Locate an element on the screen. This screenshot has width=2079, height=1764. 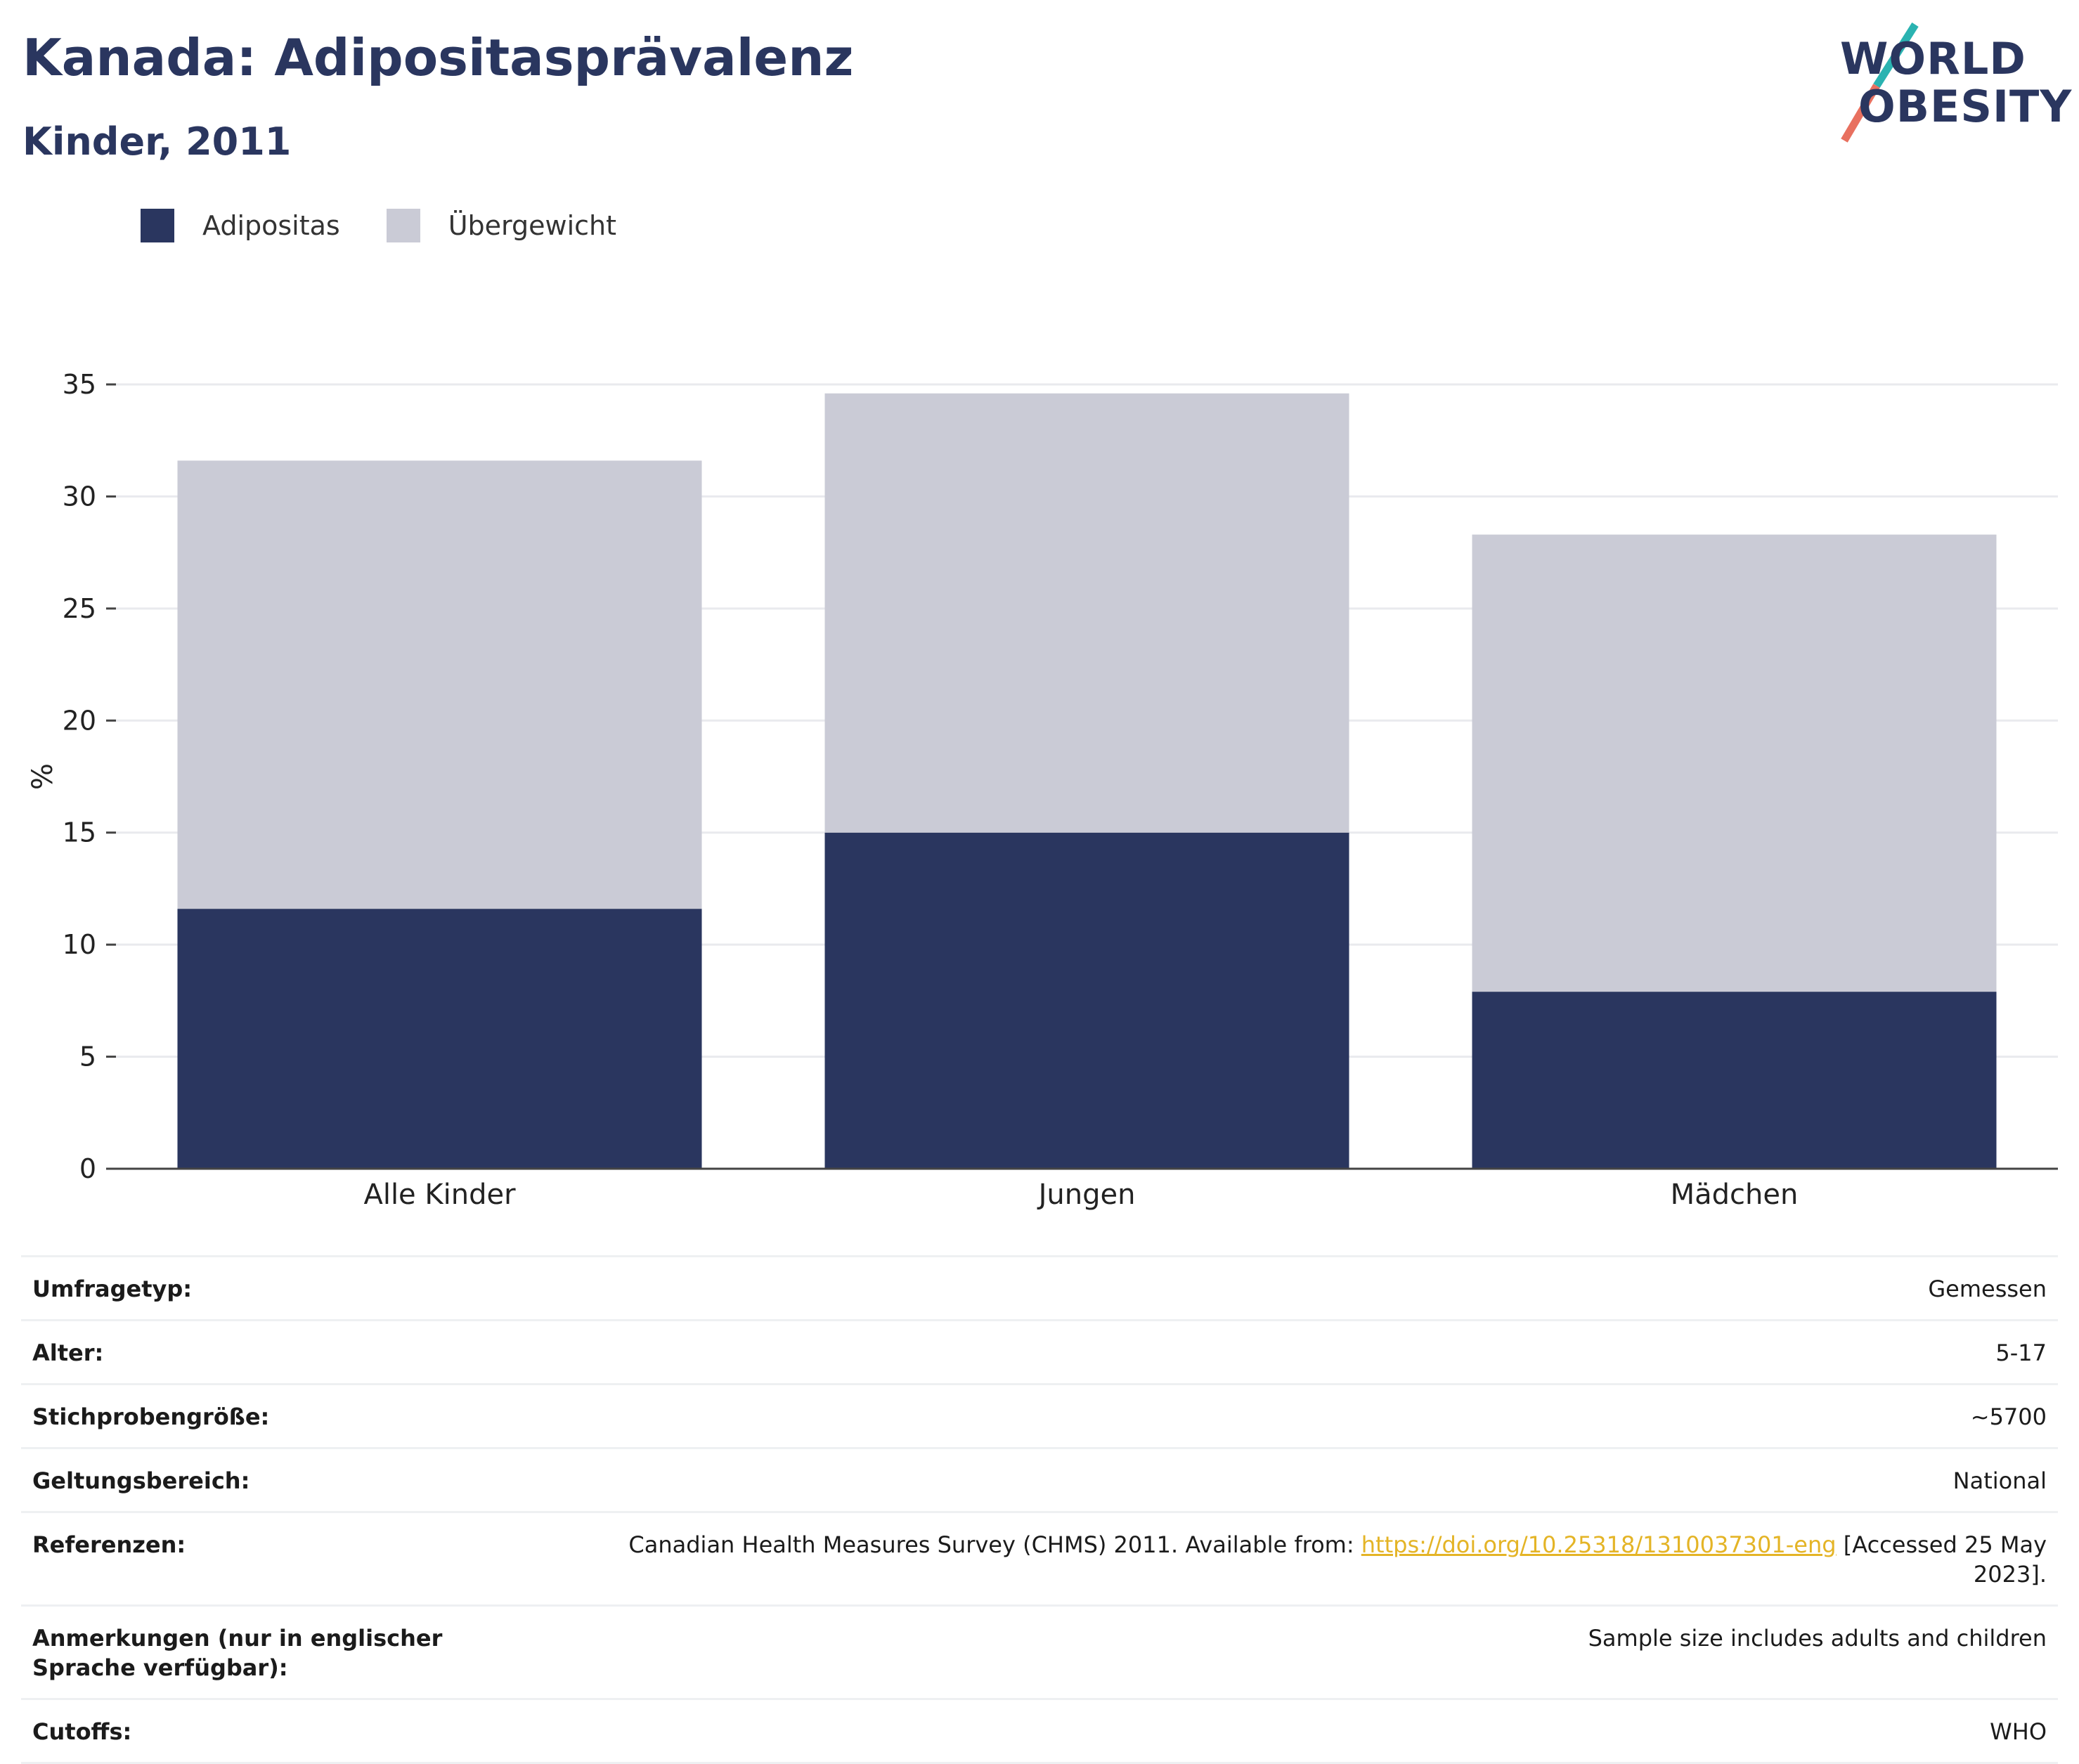
legend-item-obesity: Adipositas is located at coordinates (240, 225).